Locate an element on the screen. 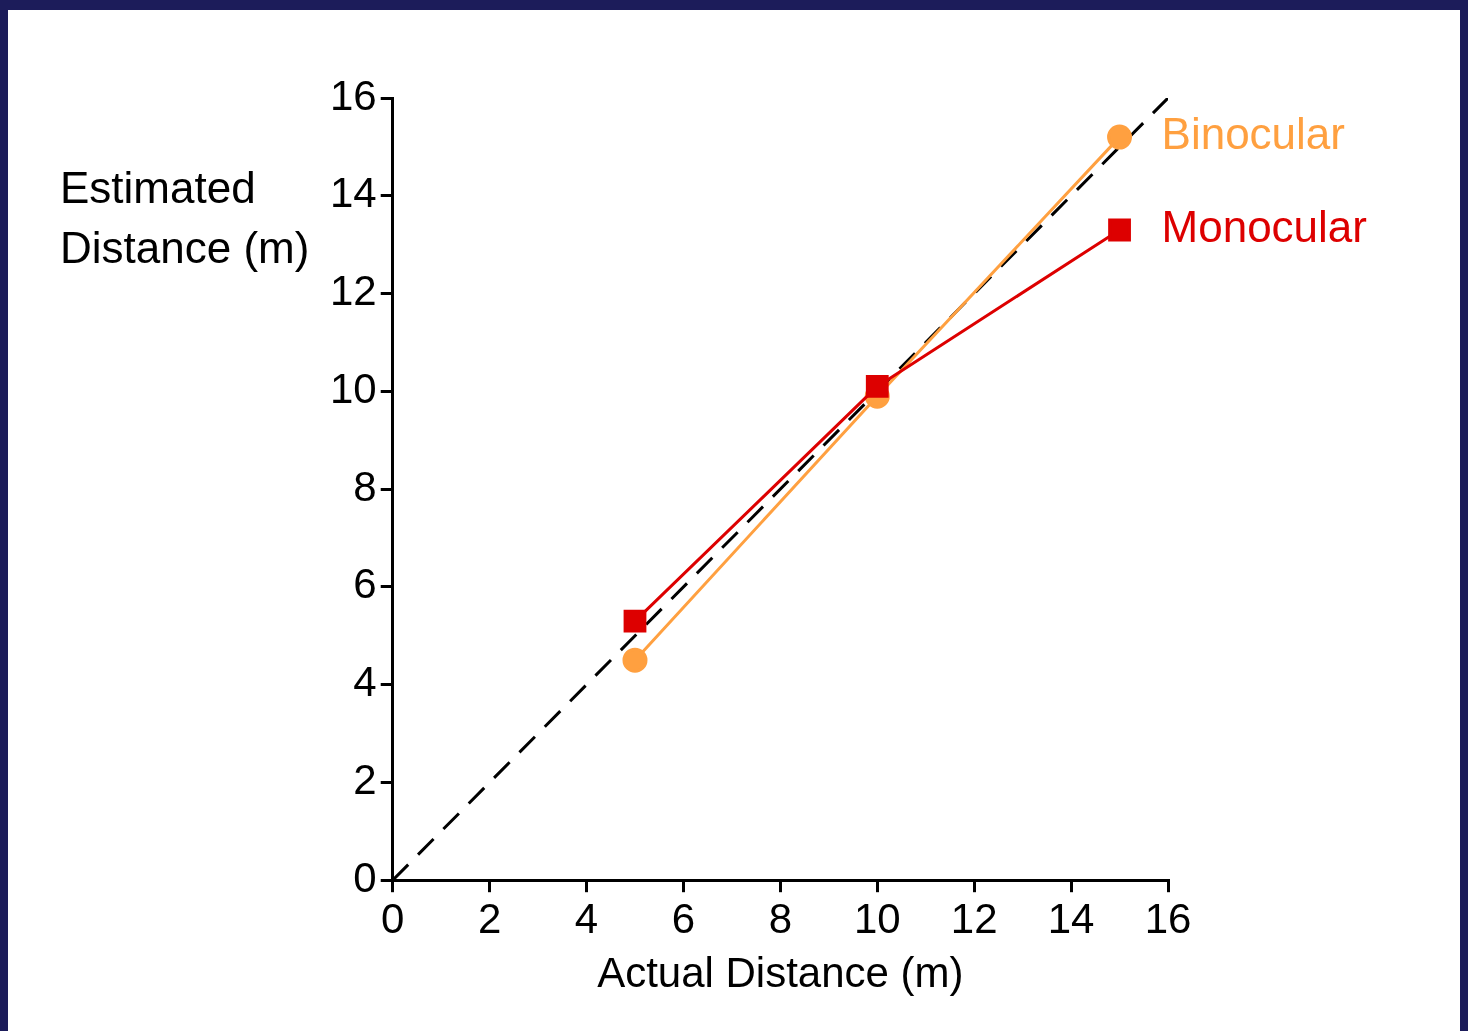 This screenshot has width=1468, height=1031. x-tick-label: 6 is located at coordinates (683, 918).